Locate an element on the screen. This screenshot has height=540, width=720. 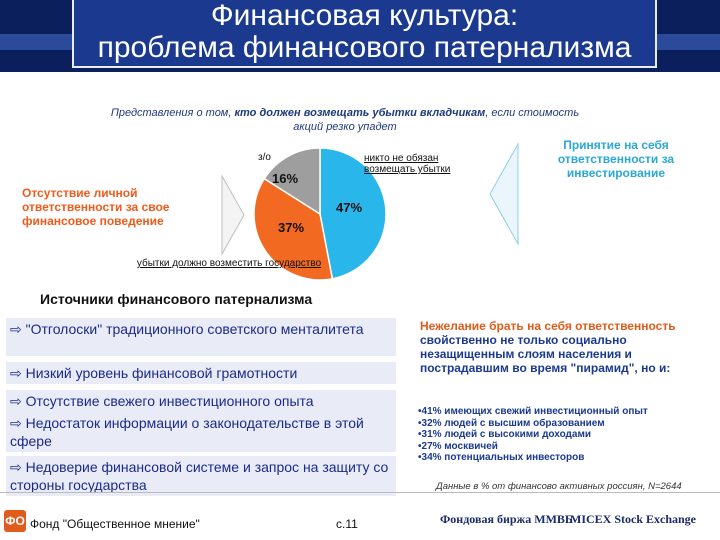
pie-value-nobody: 47% is located at coordinates (349, 207).